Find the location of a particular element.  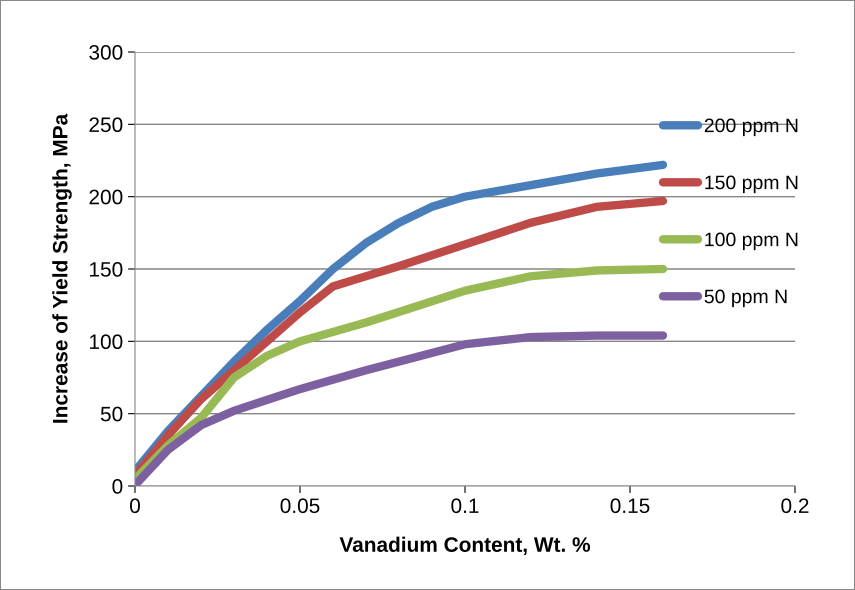

y-tick-label: 50 is located at coordinates (111, 414).